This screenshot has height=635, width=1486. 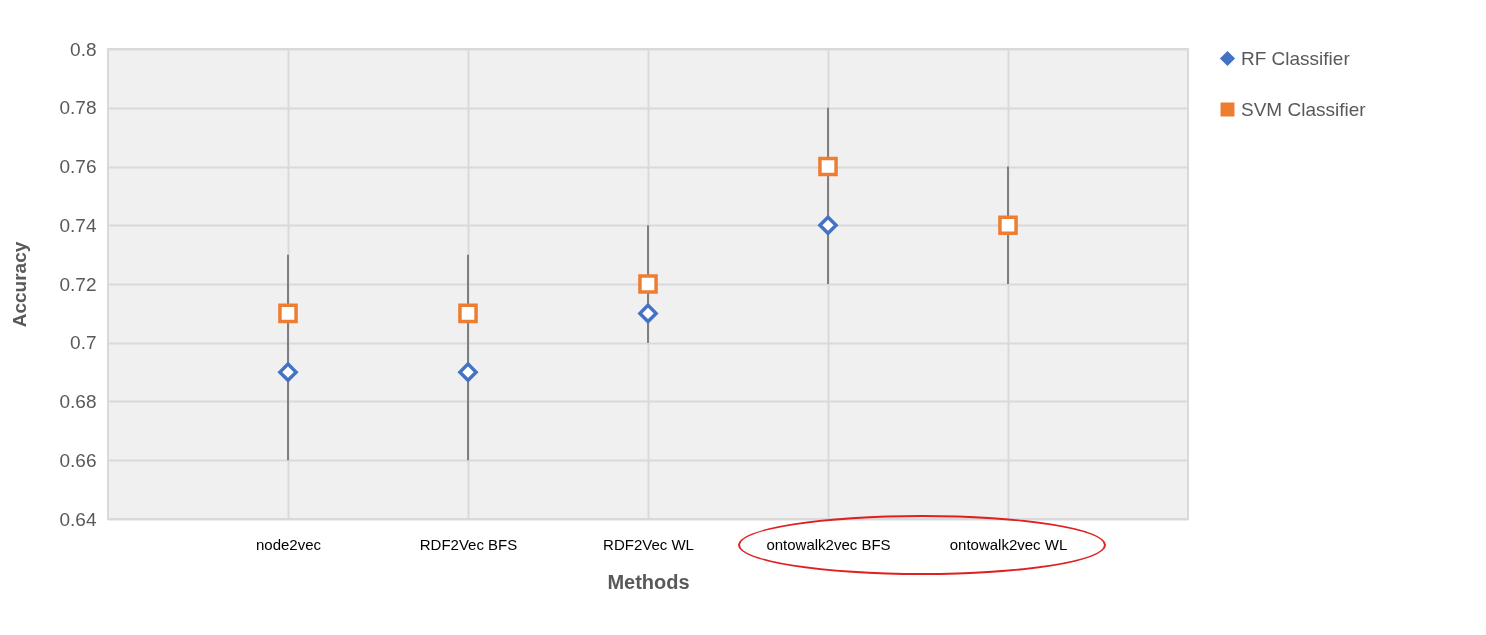 What do you see at coordinates (78, 166) in the screenshot?
I see `y-tick-label: 0.76` at bounding box center [78, 166].